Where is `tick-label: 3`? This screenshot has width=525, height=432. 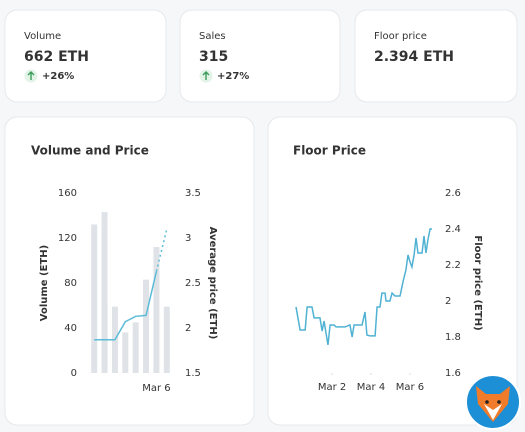 tick-label: 3 is located at coordinates (188, 238).